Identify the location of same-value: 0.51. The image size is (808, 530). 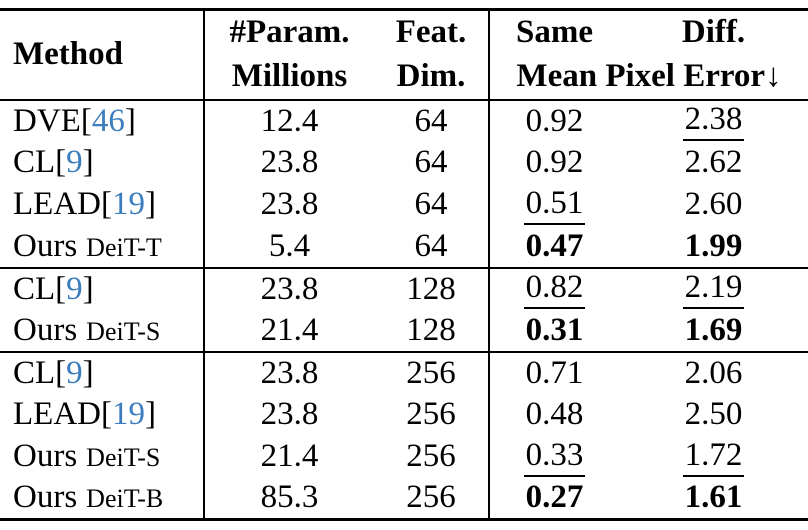
(554, 205).